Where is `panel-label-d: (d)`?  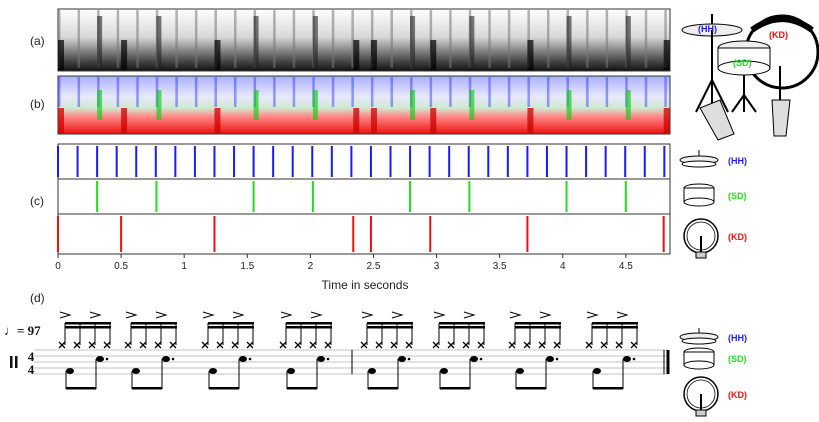
panel-label-d: (d) is located at coordinates (37, 298).